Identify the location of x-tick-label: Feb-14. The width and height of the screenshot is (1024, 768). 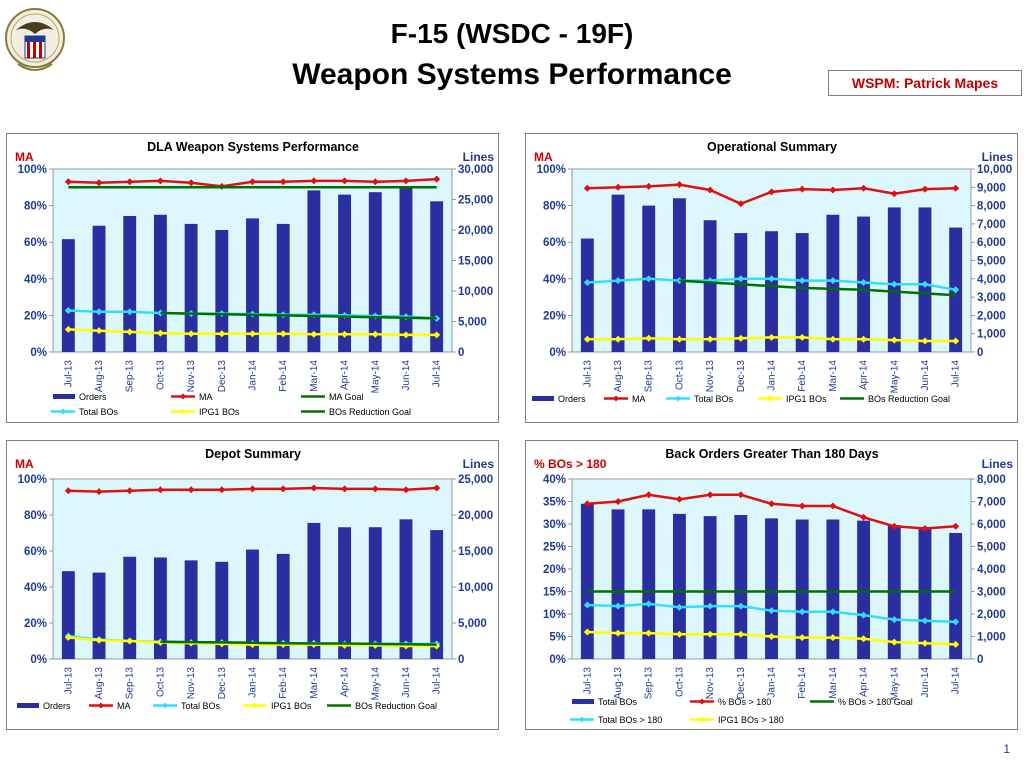
(802, 683).